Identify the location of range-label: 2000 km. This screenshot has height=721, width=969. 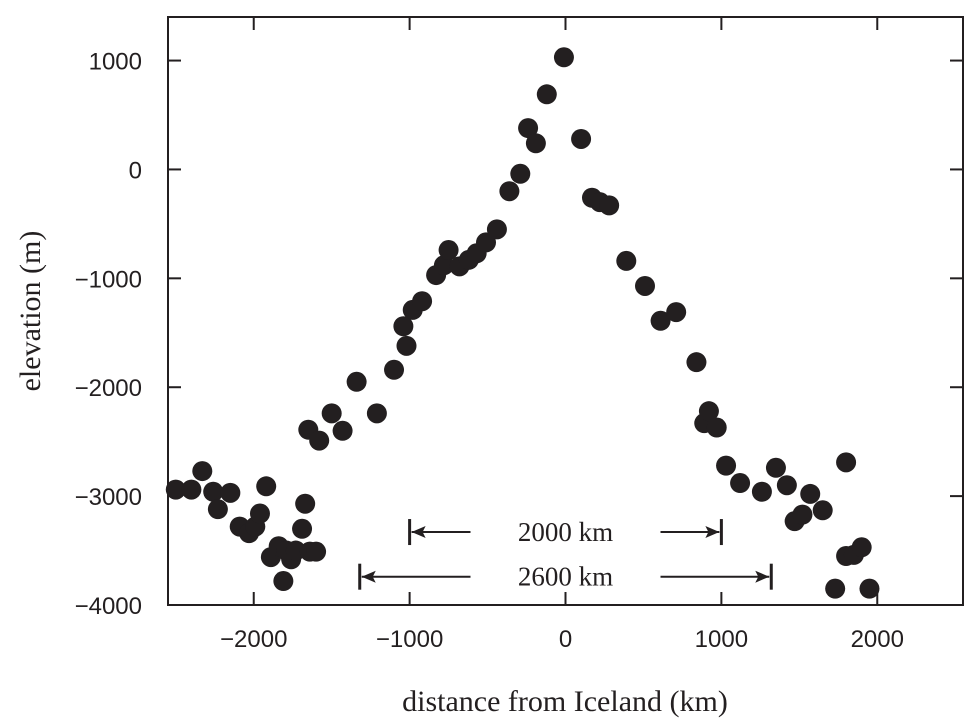
(565, 532).